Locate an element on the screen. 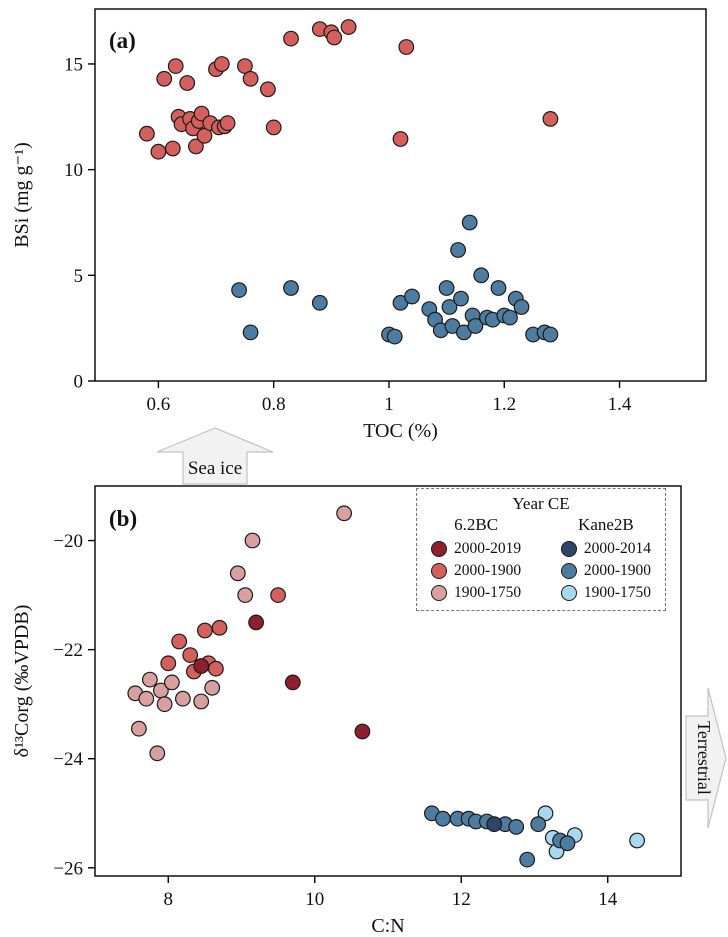 The height and width of the screenshot is (937, 728). legend-column: Kane2B 2000-2014 2000-1900 1900-1750 is located at coordinates (605, 558).